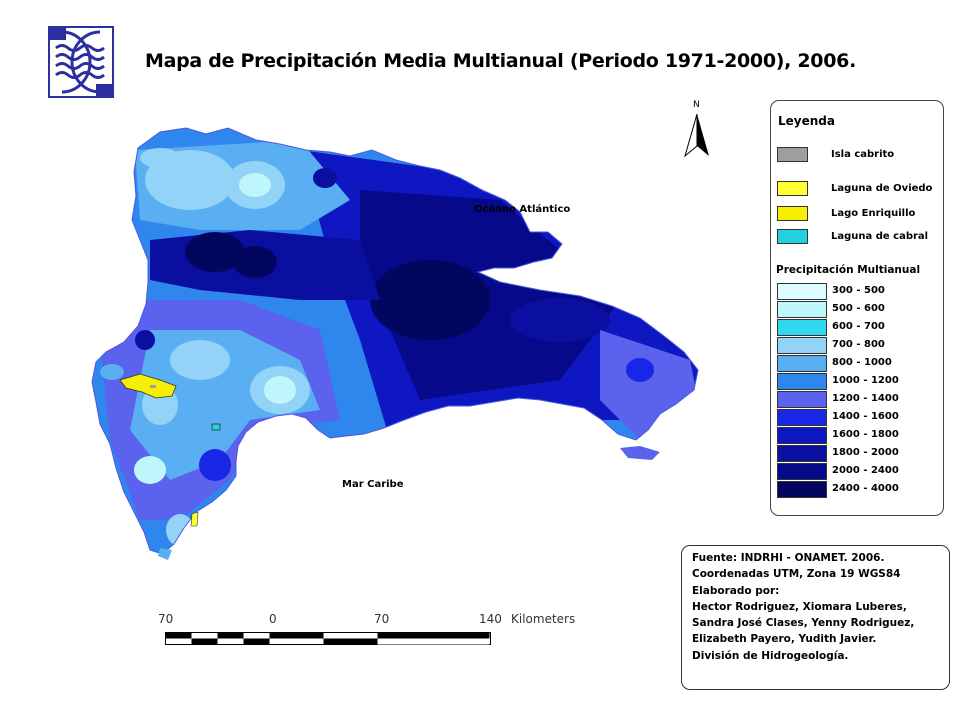  What do you see at coordinates (328, 638) in the screenshot?
I see `scale-bar-graphic` at bounding box center [328, 638].